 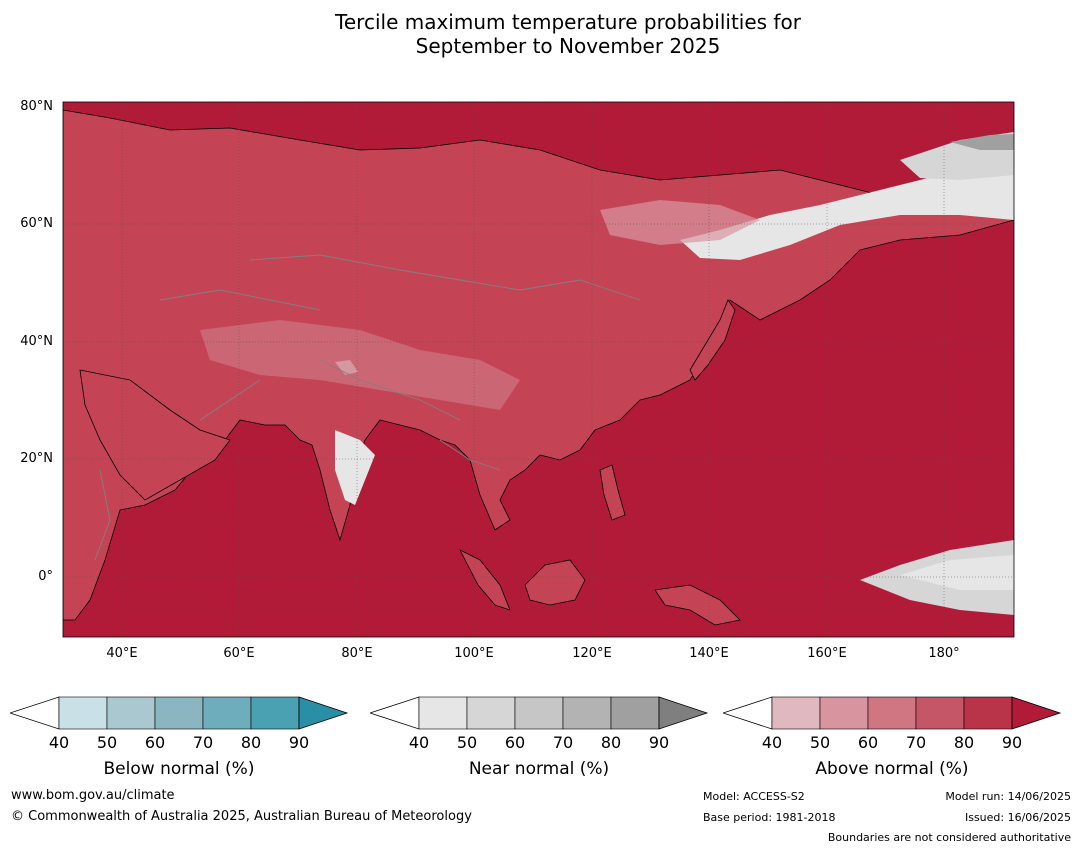 I want to click on cb-below-tick-70: 70, so click(x=203, y=742).